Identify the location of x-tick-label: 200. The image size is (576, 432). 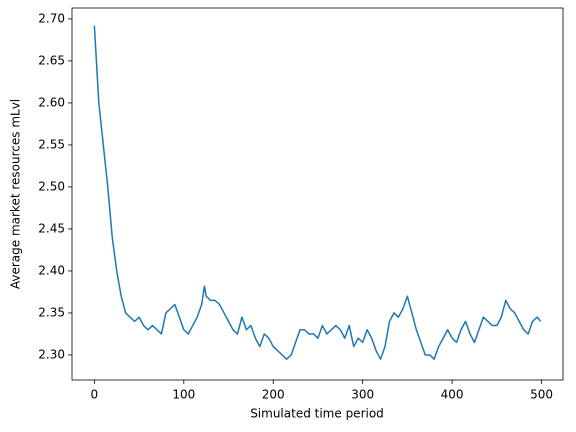
(273, 395).